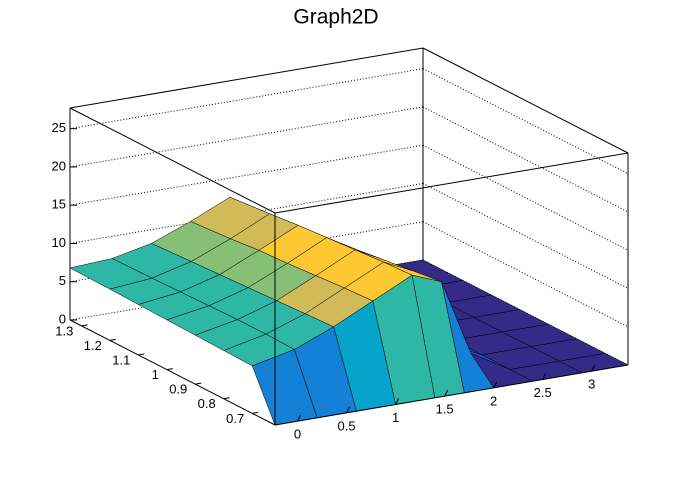  I want to click on y-tick-label: 0.7, so click(235, 418).